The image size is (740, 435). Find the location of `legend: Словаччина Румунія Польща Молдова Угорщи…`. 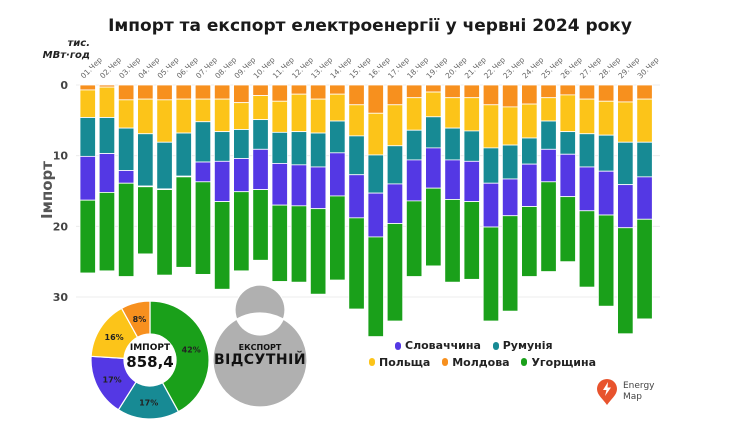

legend: Словаччина Румунія Польща Молдова Угорщи… is located at coordinates (486, 354).